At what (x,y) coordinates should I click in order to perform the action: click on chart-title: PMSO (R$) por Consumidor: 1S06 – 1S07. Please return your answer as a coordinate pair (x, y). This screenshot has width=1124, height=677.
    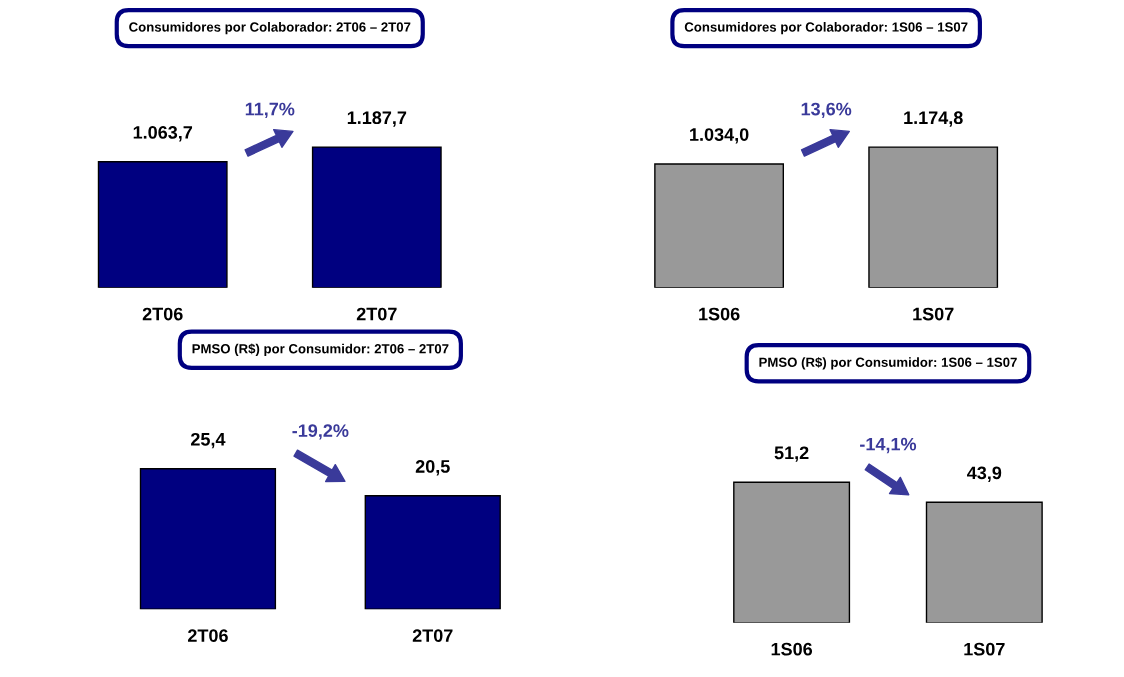
    Looking at the image, I should click on (888, 363).